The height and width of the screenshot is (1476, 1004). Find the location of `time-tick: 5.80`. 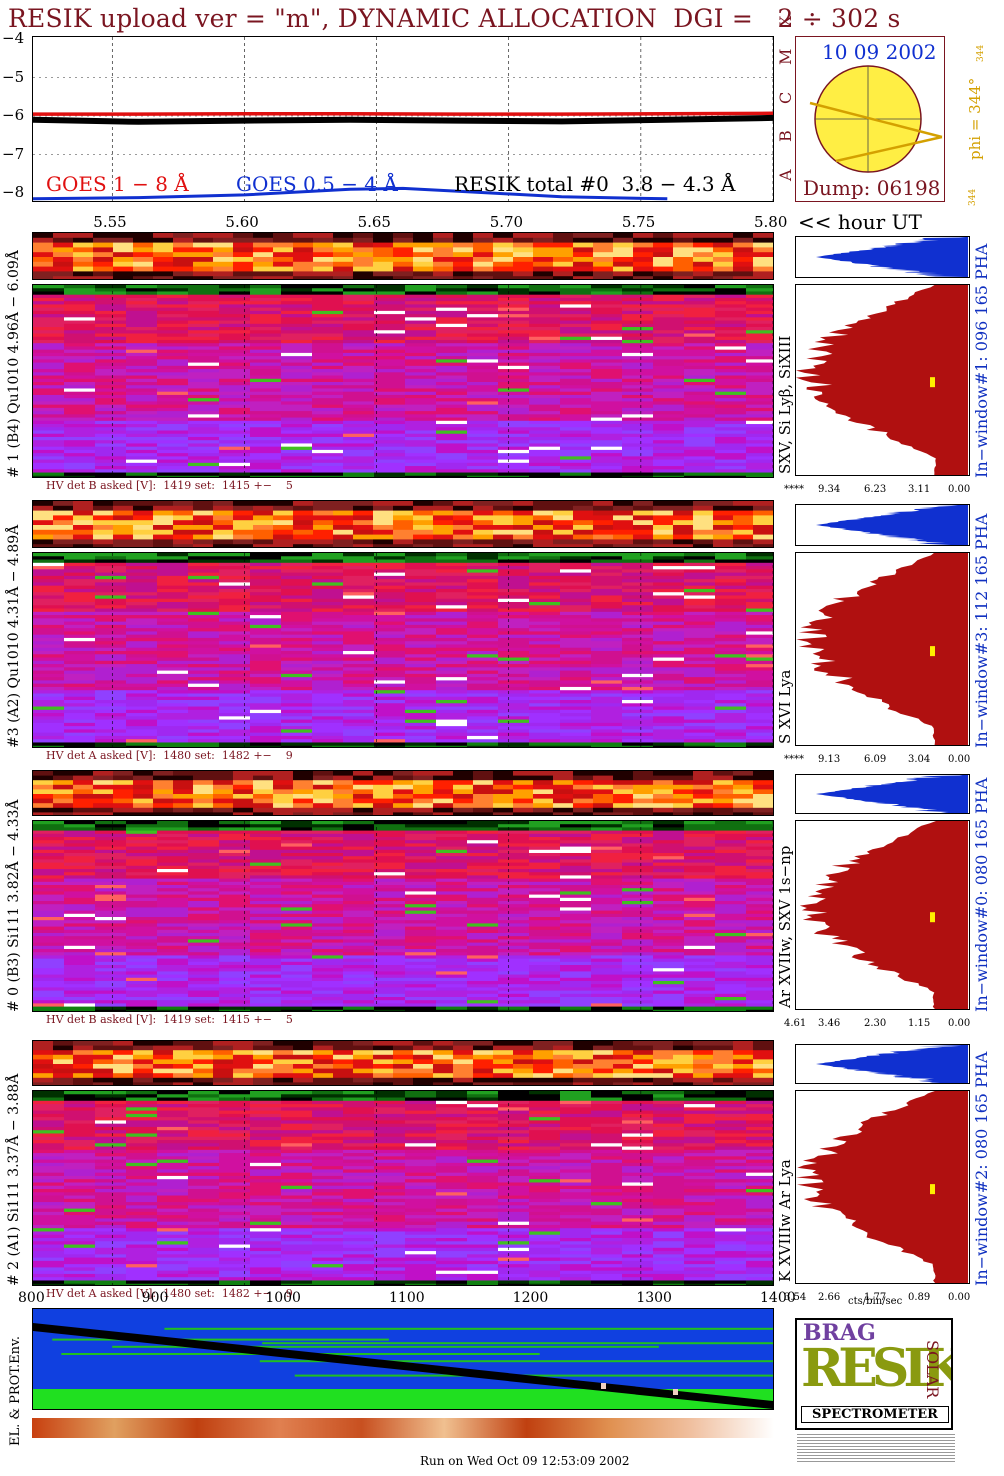

time-tick: 5.80 is located at coordinates (771, 222).